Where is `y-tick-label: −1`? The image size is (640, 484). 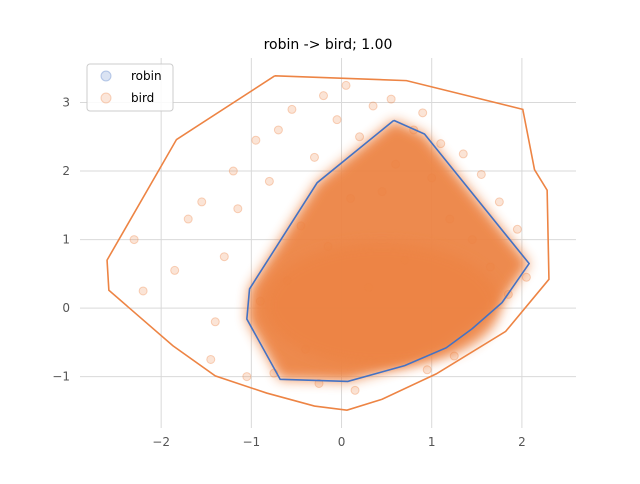 y-tick-label: −1 is located at coordinates (61, 377).